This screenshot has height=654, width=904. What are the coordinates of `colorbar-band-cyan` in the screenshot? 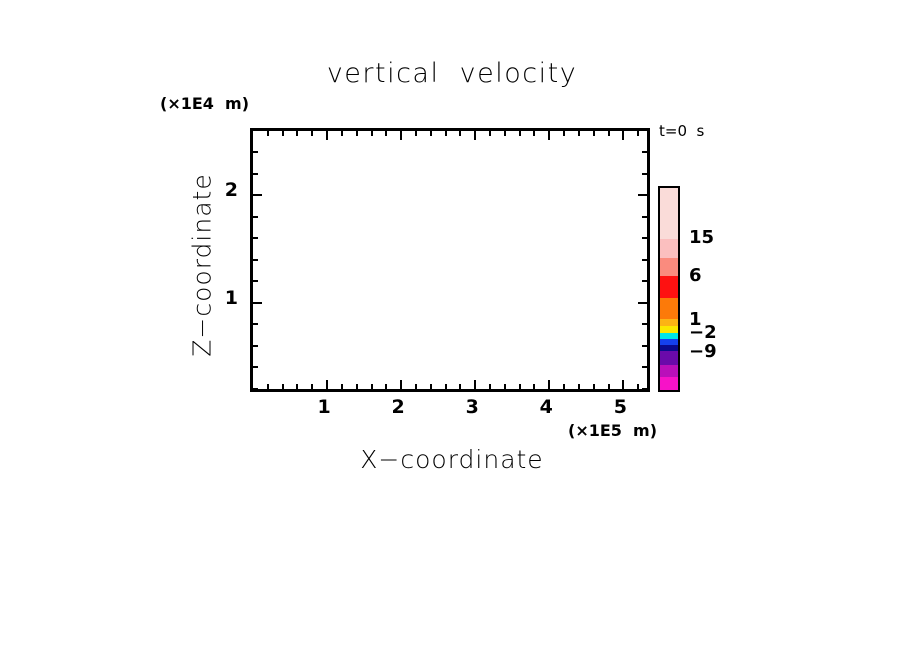 It's located at (669, 335).